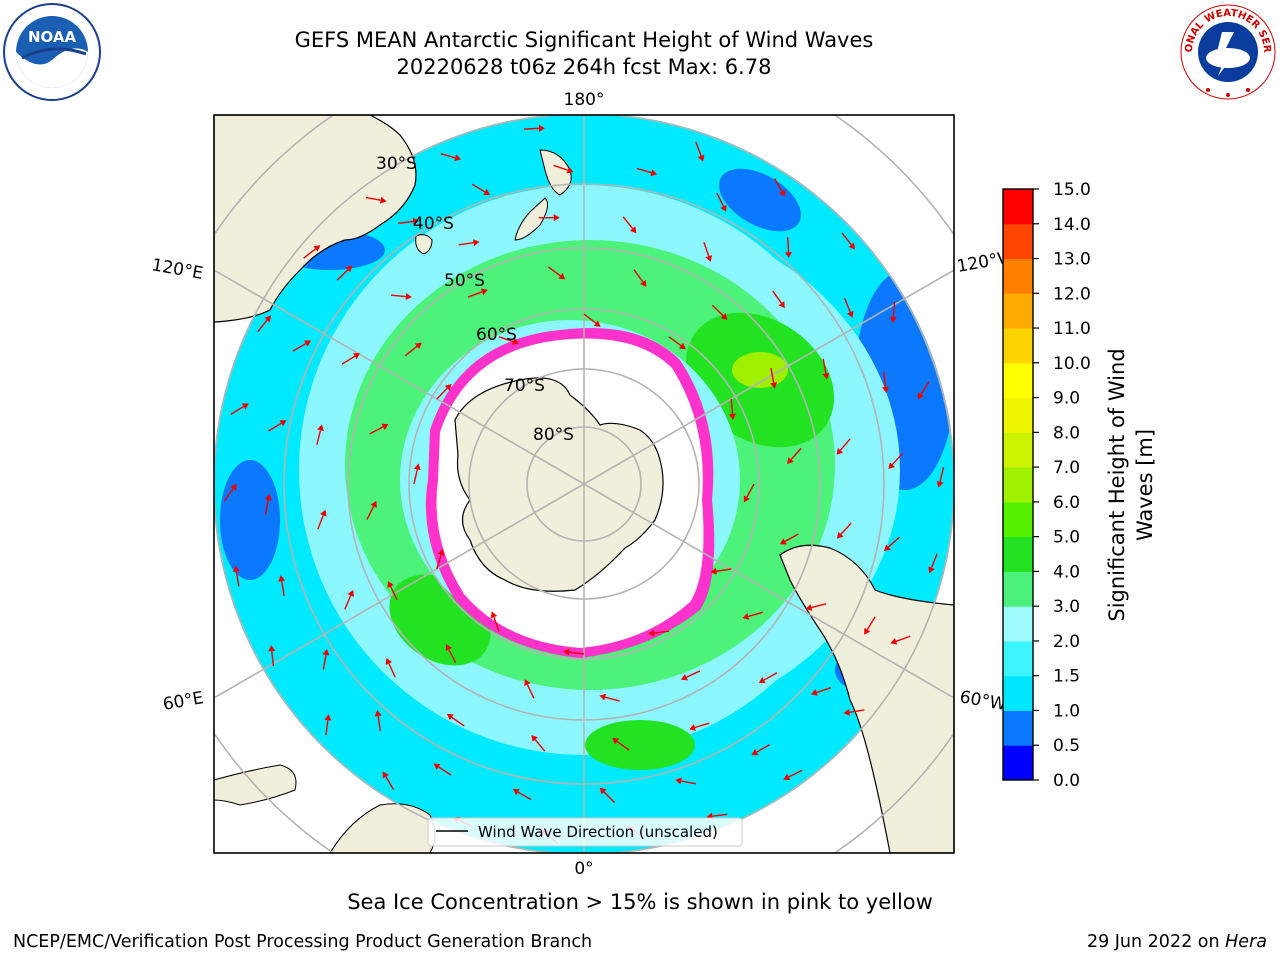 The image size is (1280, 960). What do you see at coordinates (555, 172) in the screenshot?
I see `new-zealand-north-landmass` at bounding box center [555, 172].